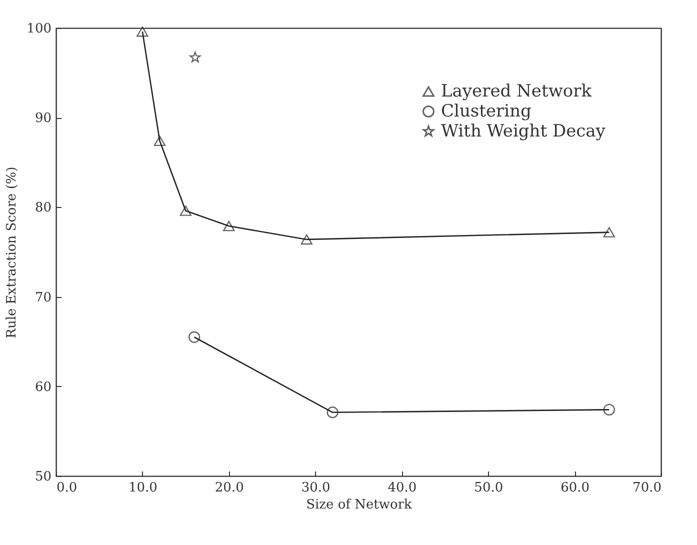 Image resolution: width=697 pixels, height=545 pixels. What do you see at coordinates (67, 488) in the screenshot?
I see `x-tick-label: 0.0` at bounding box center [67, 488].